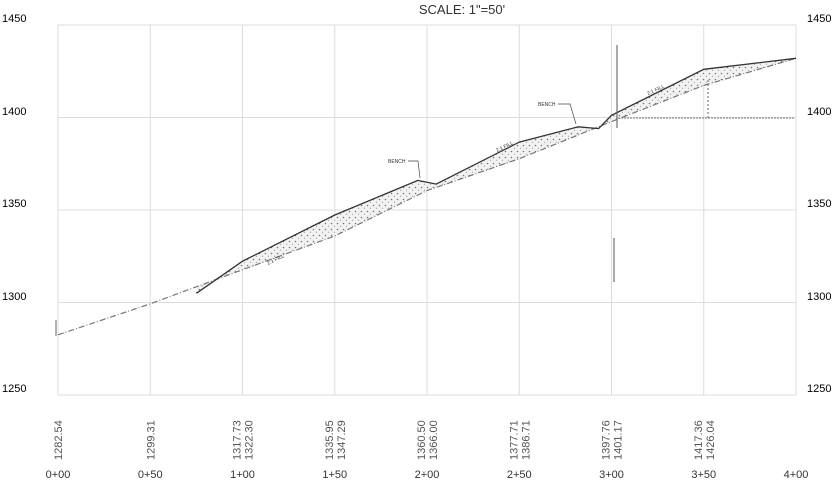 Image resolution: width=833 pixels, height=482 pixels. I want to click on scale-title: SCALE: 1"=50', so click(462, 9).